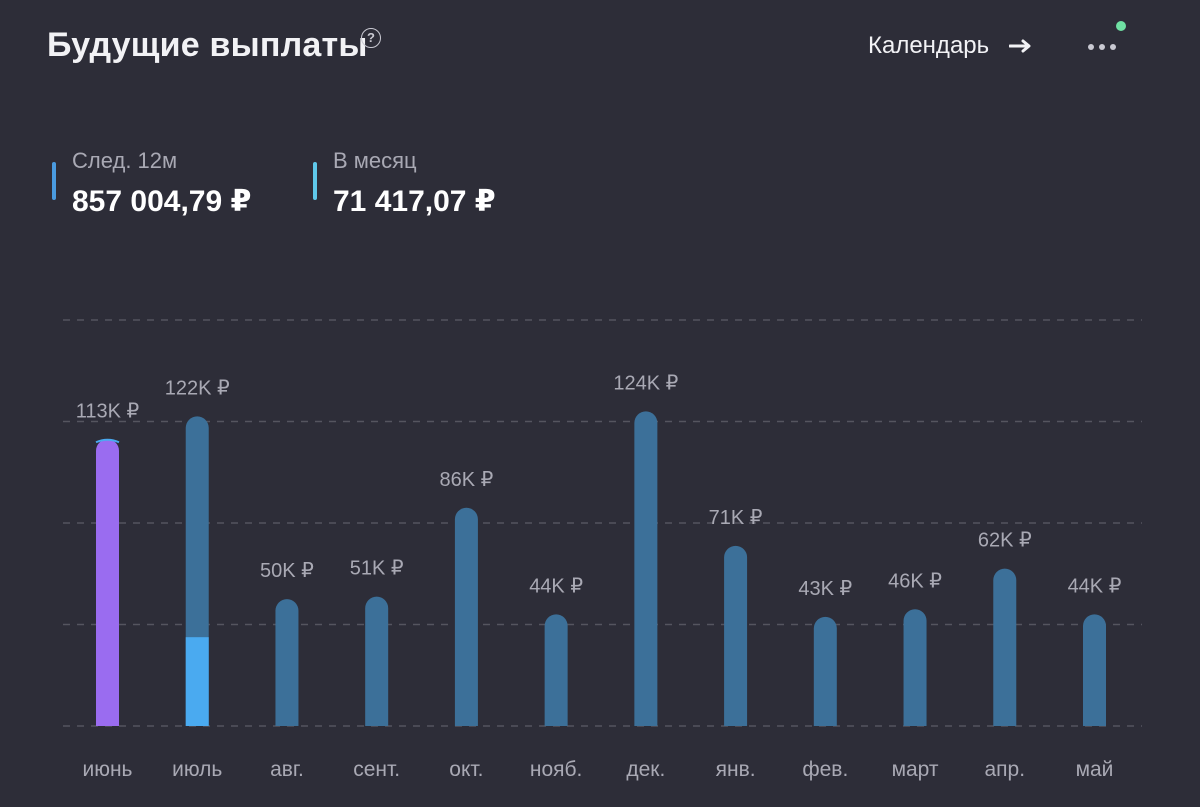 The image size is (1200, 807). Describe the element at coordinates (466, 480) in the screenshot. I see `bar-value-label: 86K ₽` at that location.